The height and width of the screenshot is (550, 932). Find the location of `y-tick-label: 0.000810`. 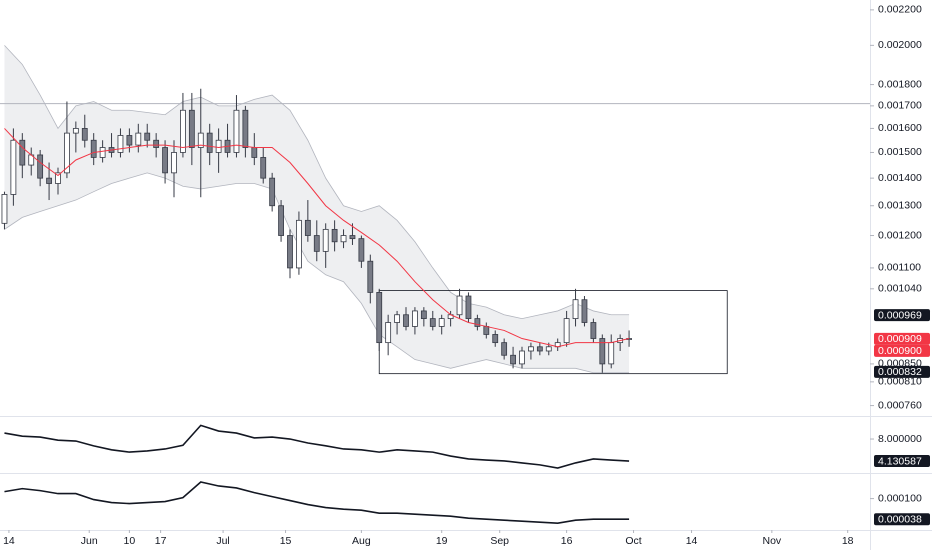

y-tick-label: 0.000810 is located at coordinates (900, 382).